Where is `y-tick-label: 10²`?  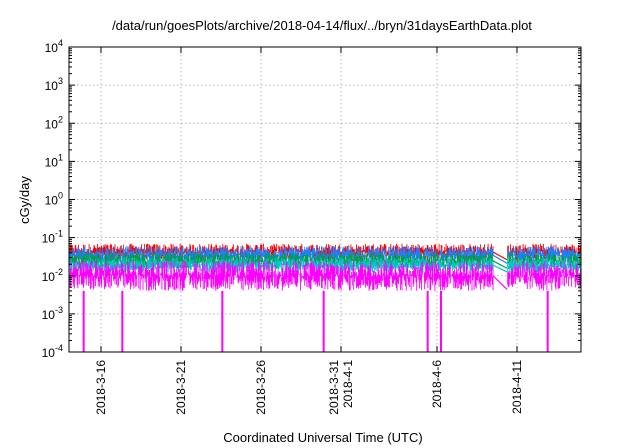 y-tick-label: 10² is located at coordinates (54, 122).